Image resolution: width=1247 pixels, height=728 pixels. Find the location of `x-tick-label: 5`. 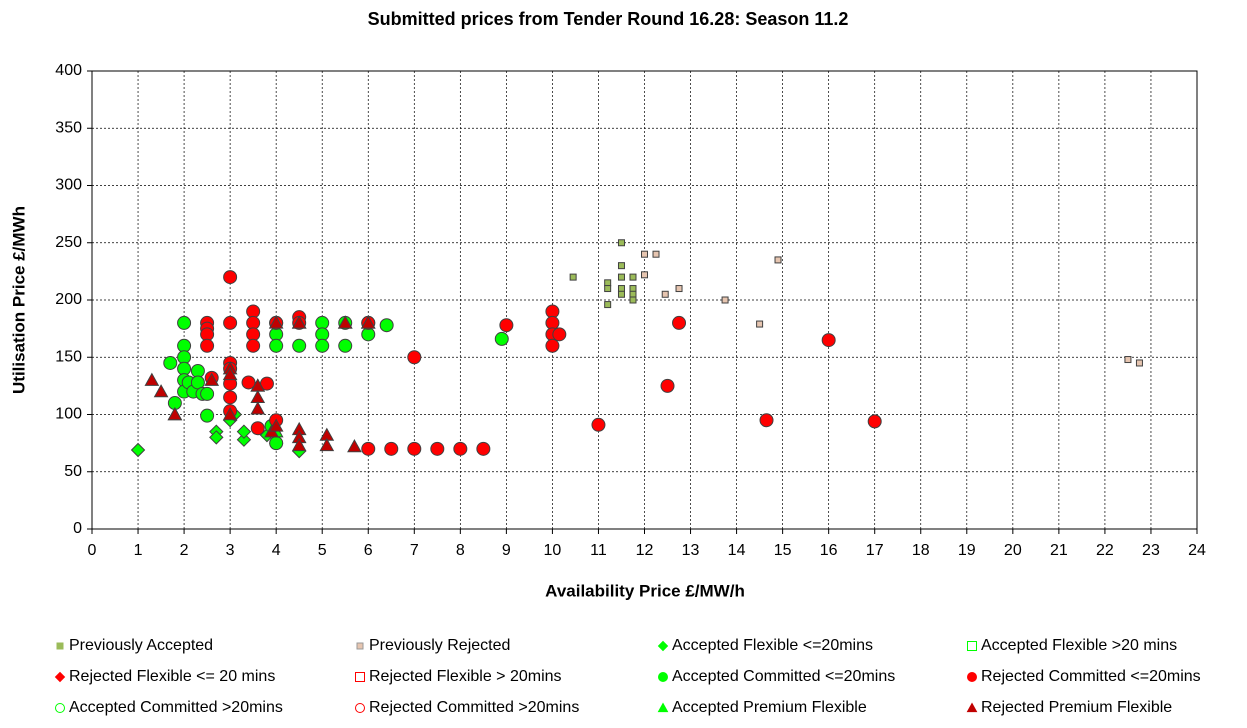

x-tick-label: 5 is located at coordinates (322, 550).